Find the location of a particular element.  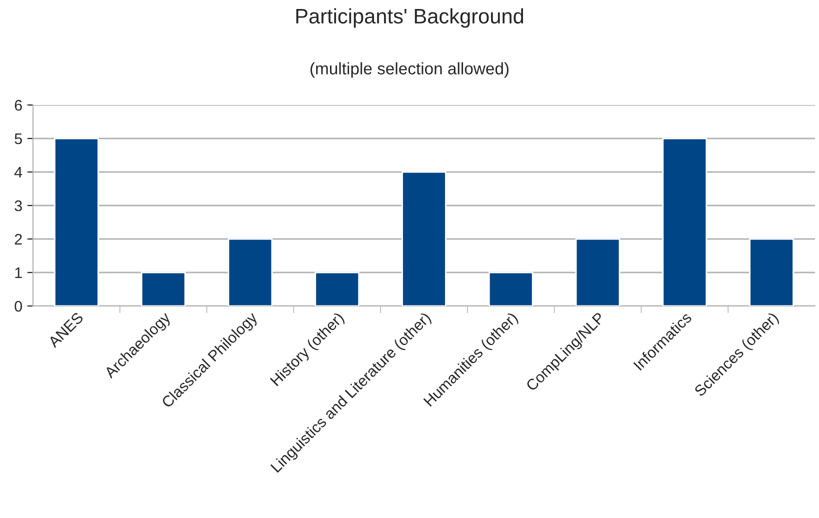

y-tick-label: 6 is located at coordinates (18, 105).